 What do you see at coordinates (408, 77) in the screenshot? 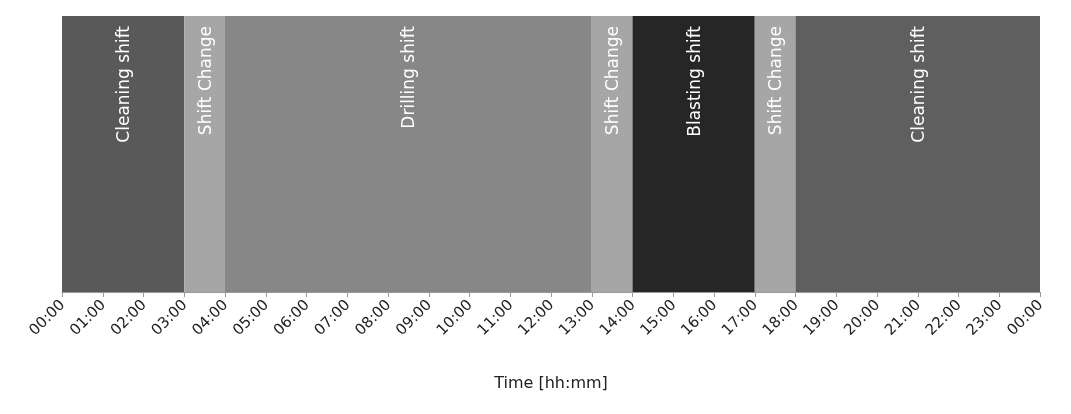
I see `series-label: Drilling shift` at bounding box center [408, 77].